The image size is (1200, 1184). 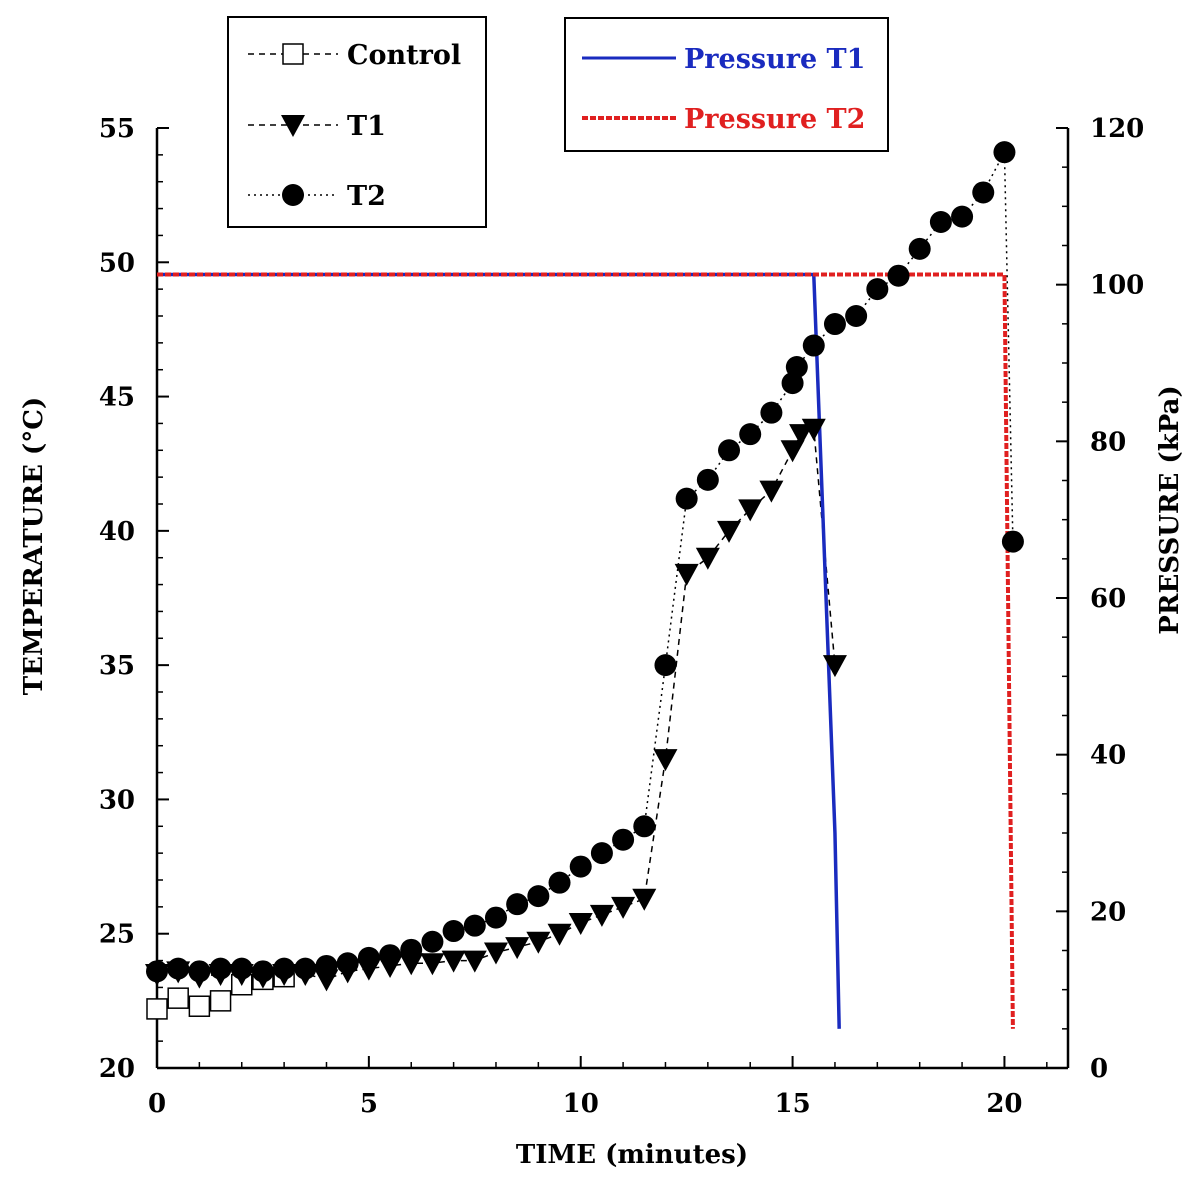 What do you see at coordinates (117, 129) in the screenshot?
I see `y-tick-label: 55` at bounding box center [117, 129].